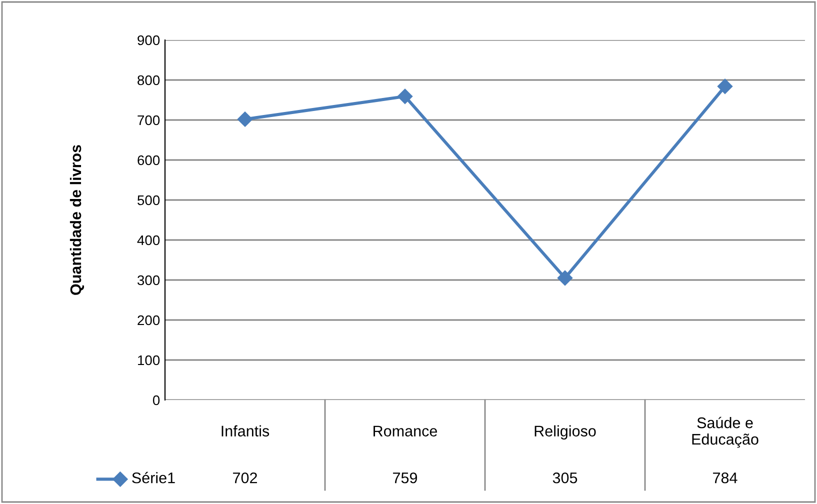  What do you see at coordinates (149, 320) in the screenshot?
I see `y-tick-label: 200` at bounding box center [149, 320].